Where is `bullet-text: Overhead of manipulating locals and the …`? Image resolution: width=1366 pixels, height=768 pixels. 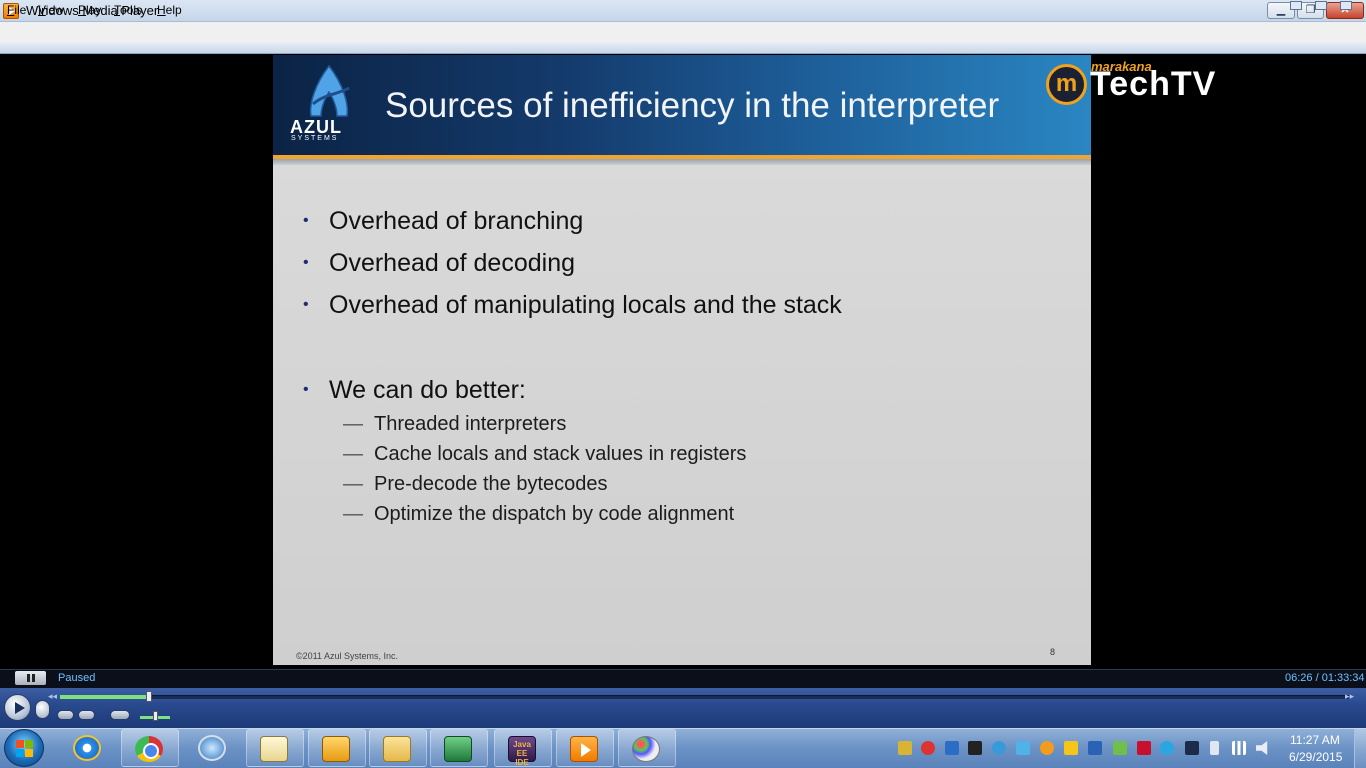
bullet-text: Overhead of manipulating locals and the … is located at coordinates (585, 305).